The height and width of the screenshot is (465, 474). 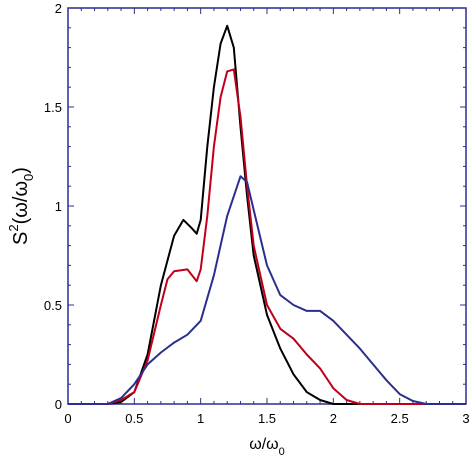 I want to click on x-tick-label: 3, so click(x=465, y=418).